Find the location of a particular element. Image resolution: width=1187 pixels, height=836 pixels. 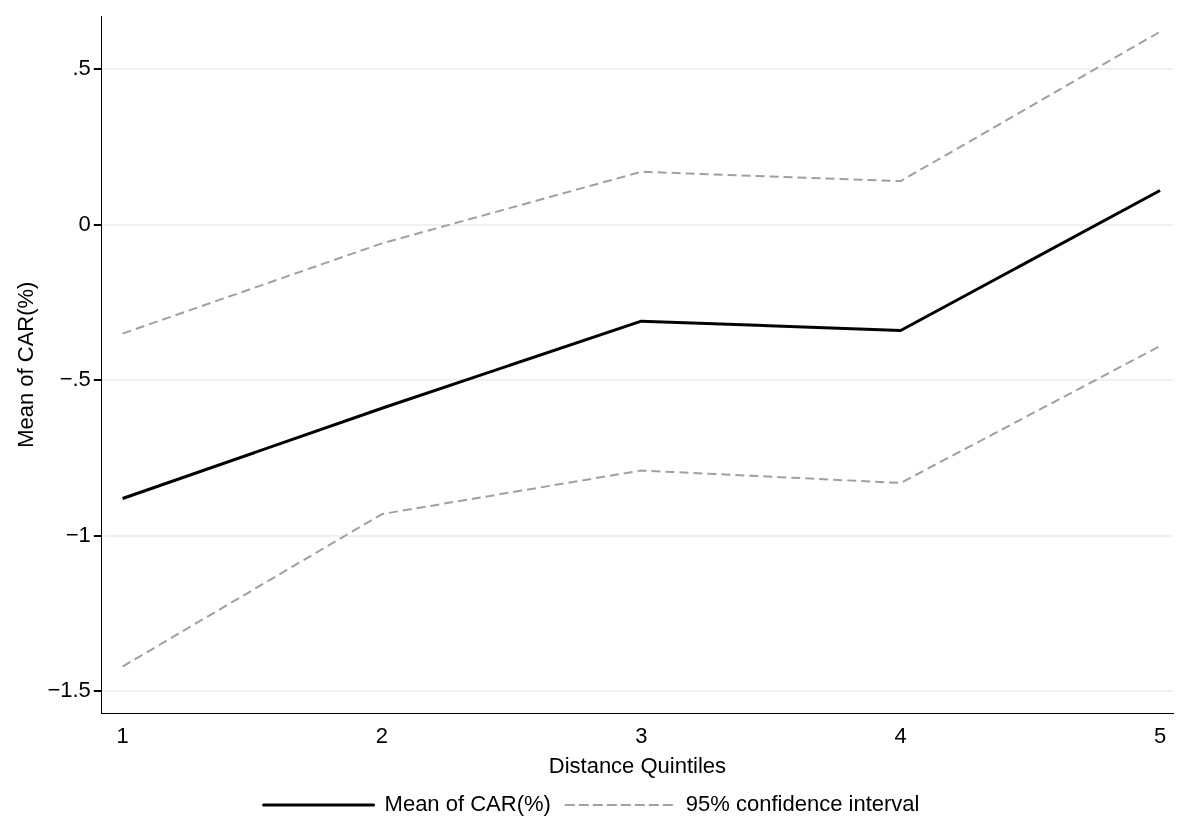

y-tick-label: −.5 is located at coordinates (75, 379).